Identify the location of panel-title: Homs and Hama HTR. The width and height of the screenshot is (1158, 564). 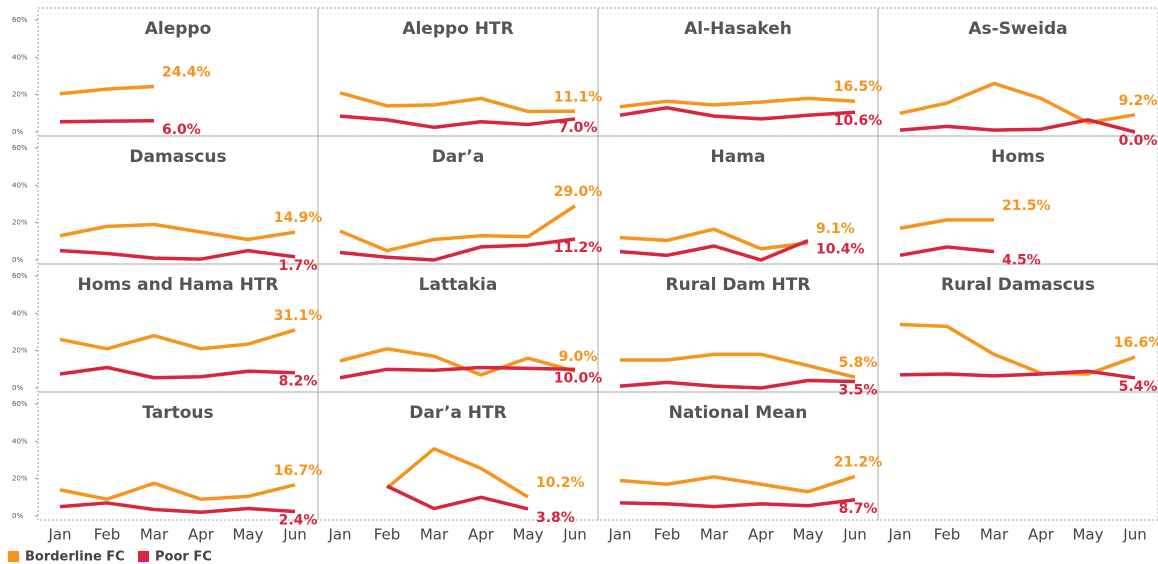
(177, 285).